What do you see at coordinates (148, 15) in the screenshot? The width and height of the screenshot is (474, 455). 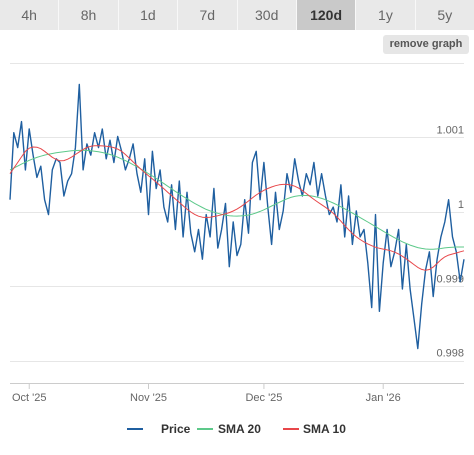 I see `range-tab-1d: 1d` at bounding box center [148, 15].